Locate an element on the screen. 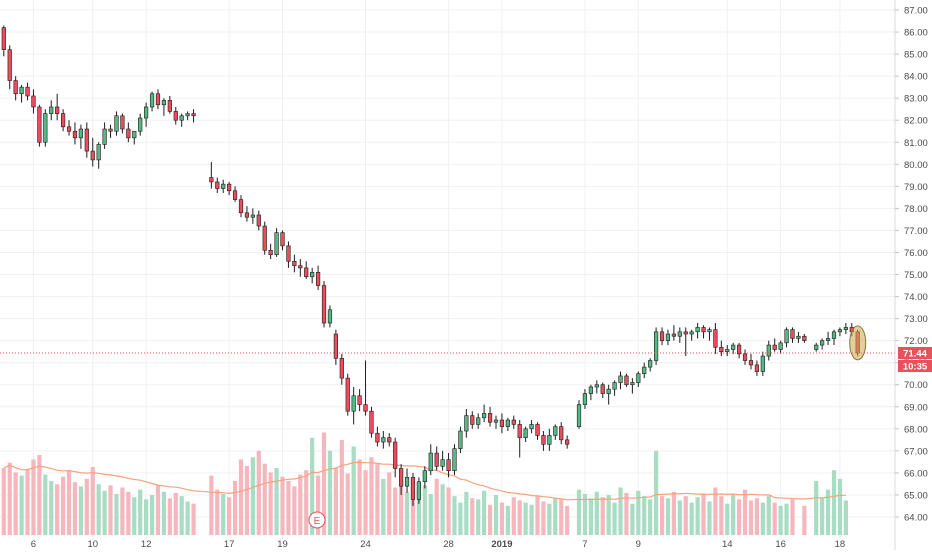  price-tick-label: 67.00 is located at coordinates (916, 451).